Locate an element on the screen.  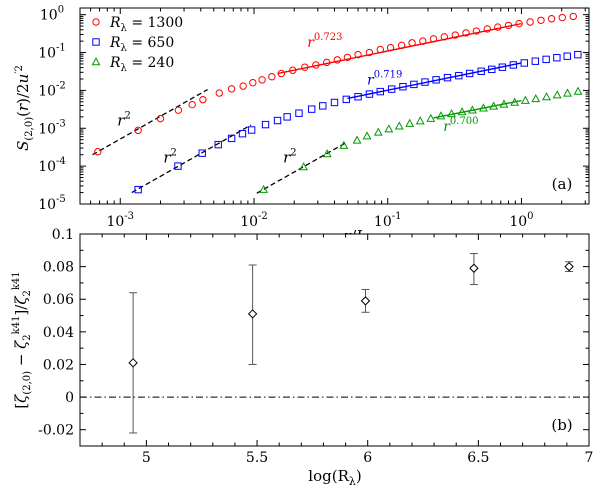
y-tick-label: 10⁻³ is located at coordinates (52, 127).